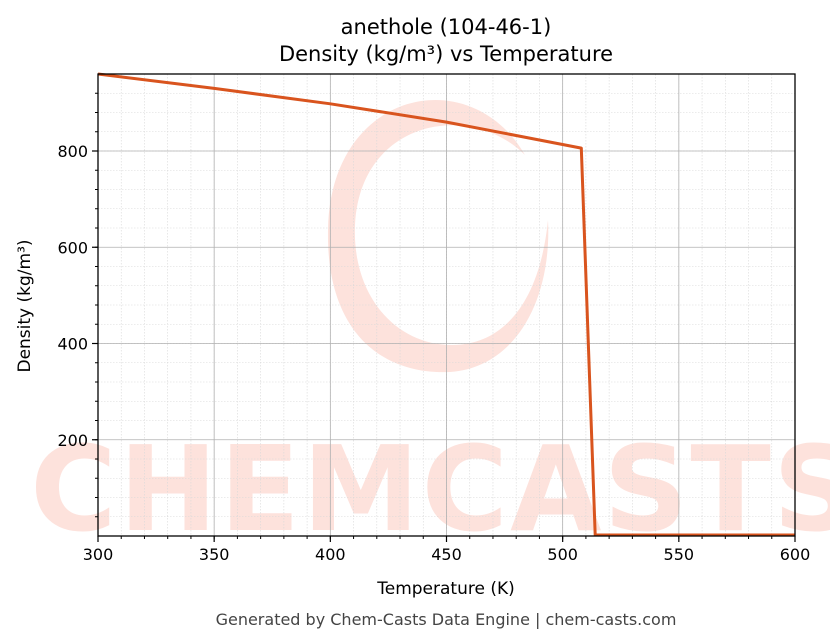 This screenshot has height=644, width=830. I want to click on chart-title: anethole (104-46-1), so click(446, 27).